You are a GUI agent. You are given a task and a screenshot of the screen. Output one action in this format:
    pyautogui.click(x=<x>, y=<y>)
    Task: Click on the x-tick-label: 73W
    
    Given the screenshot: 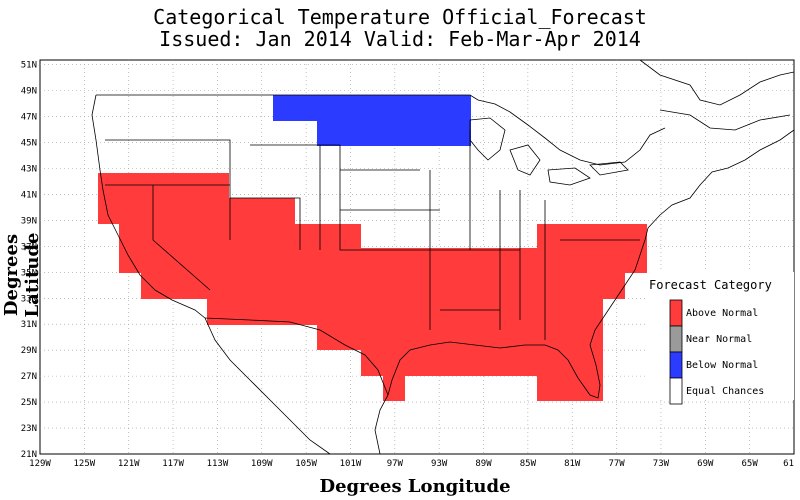 What is the action you would take?
    pyautogui.click(x=661, y=464)
    